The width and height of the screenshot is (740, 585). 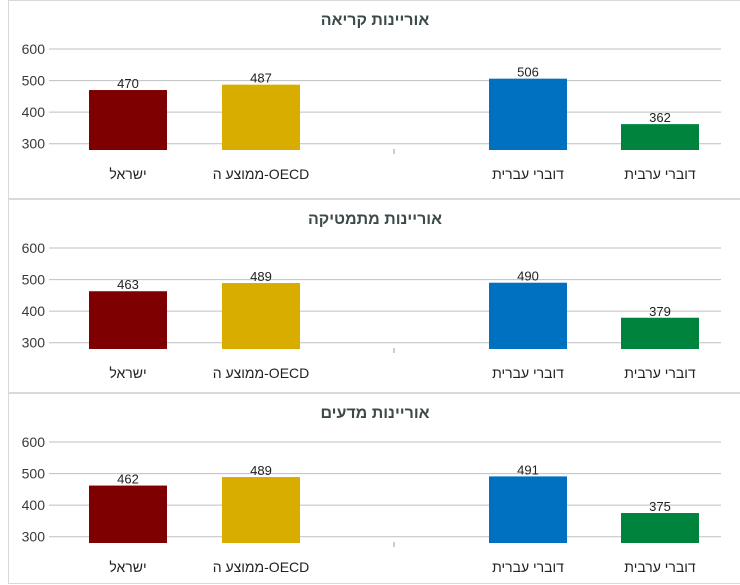 I want to click on chart-title: אוריינות מתמטיקה, so click(x=375, y=219).